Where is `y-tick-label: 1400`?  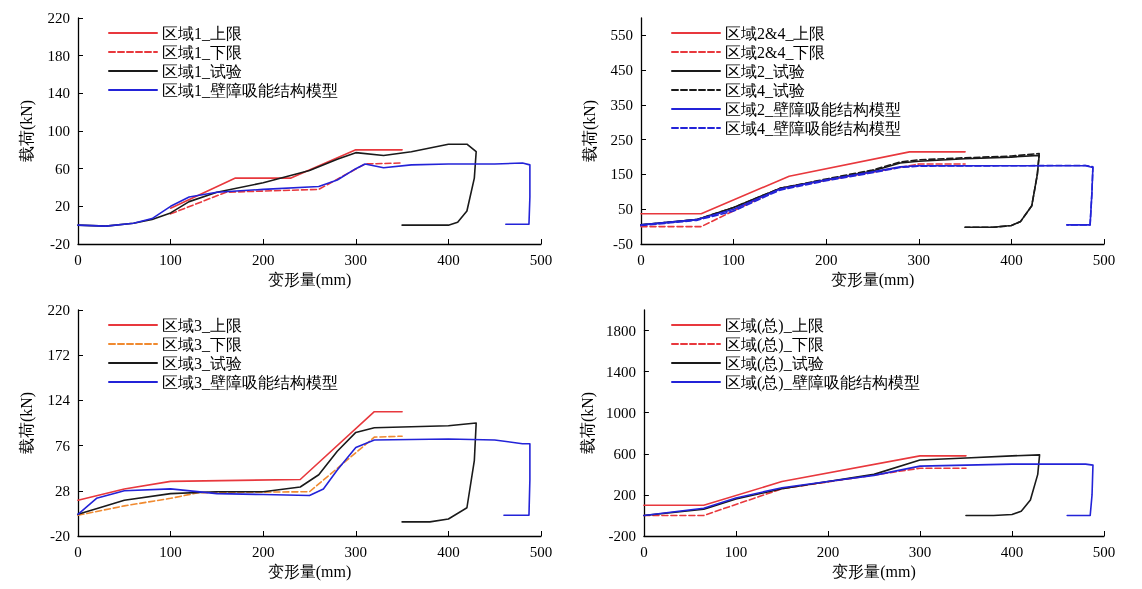
y-tick-label: 1400 is located at coordinates (620, 371).